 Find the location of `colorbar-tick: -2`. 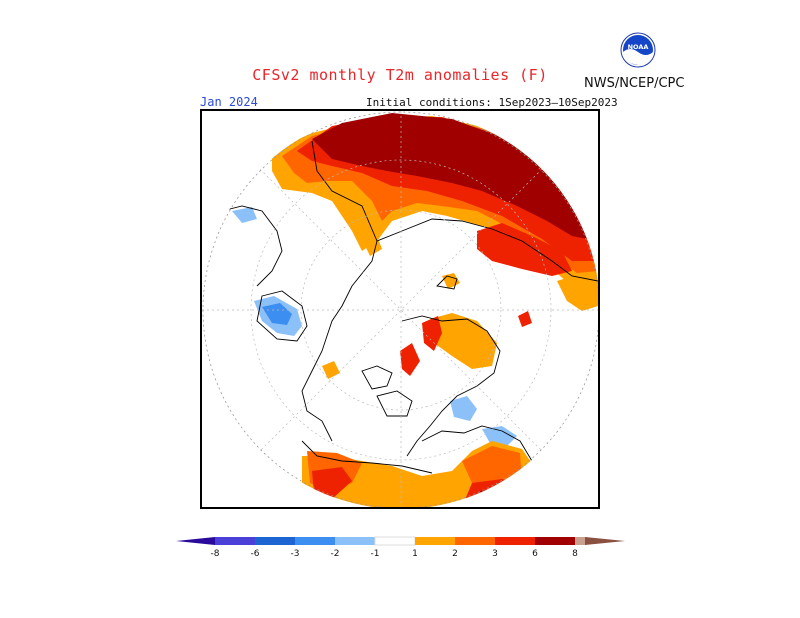

colorbar-tick: -2 is located at coordinates (335, 554).